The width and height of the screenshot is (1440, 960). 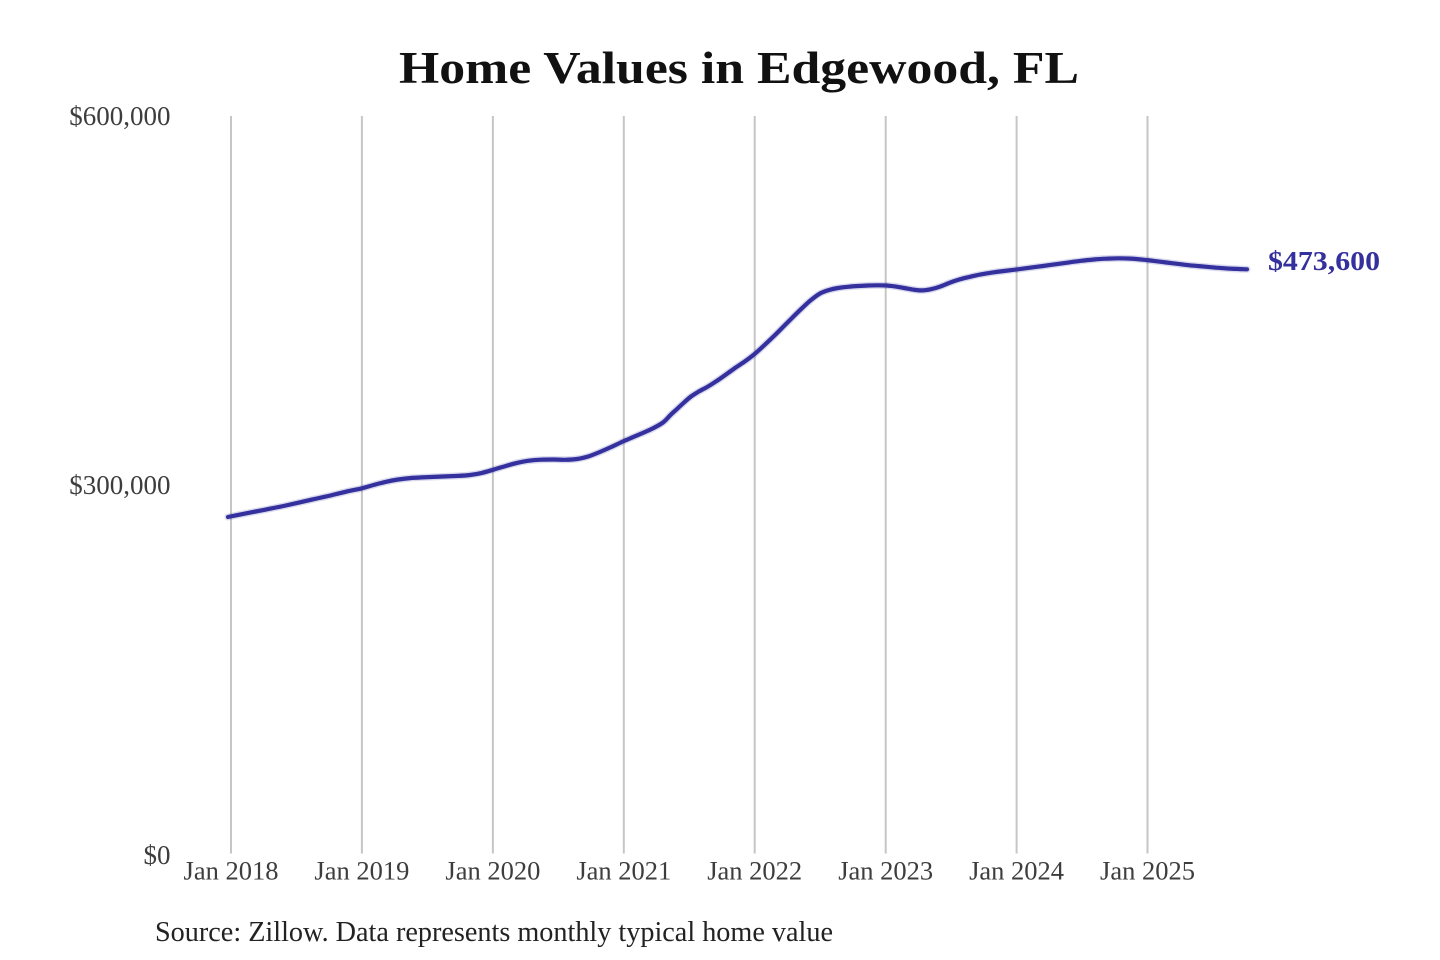 I want to click on svg-text: $300,000, so click(x=119, y=485).